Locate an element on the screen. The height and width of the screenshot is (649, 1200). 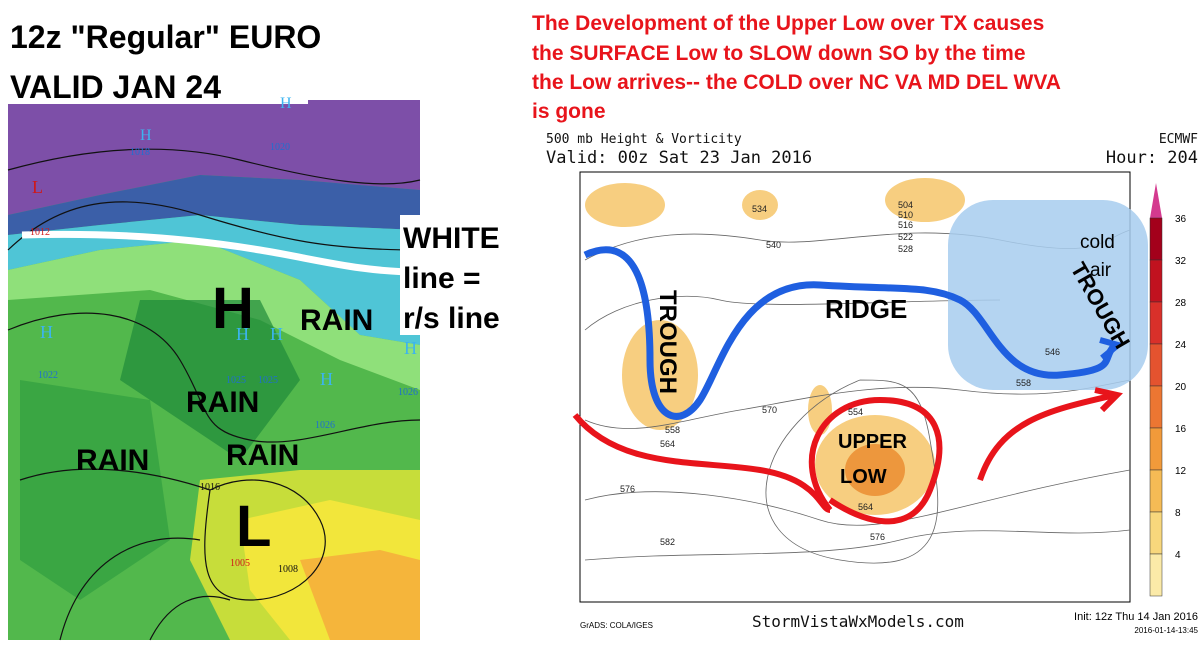
colorbar-label: 28 is located at coordinates (1181, 303).